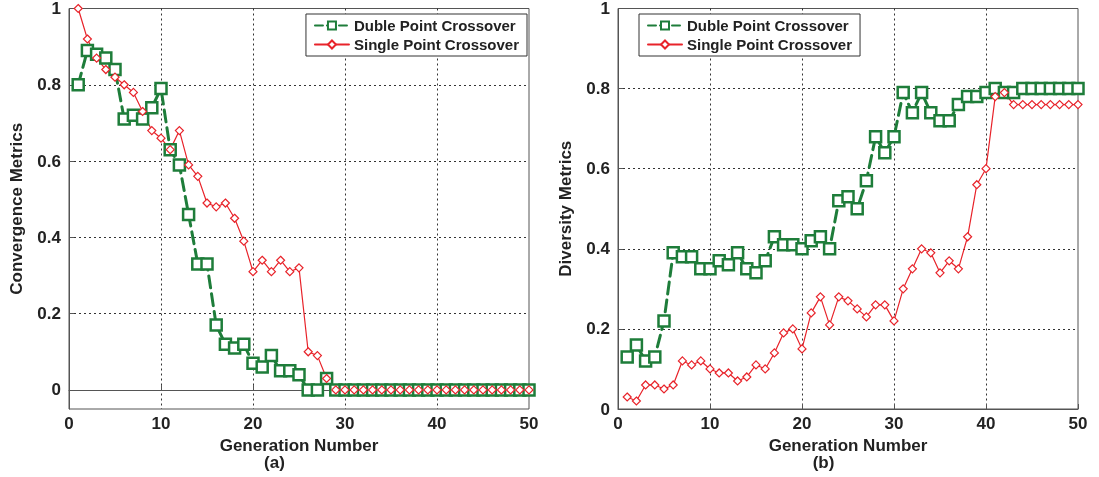  Describe the element at coordinates (274, 462) in the screenshot. I see `text: (a)` at that location.